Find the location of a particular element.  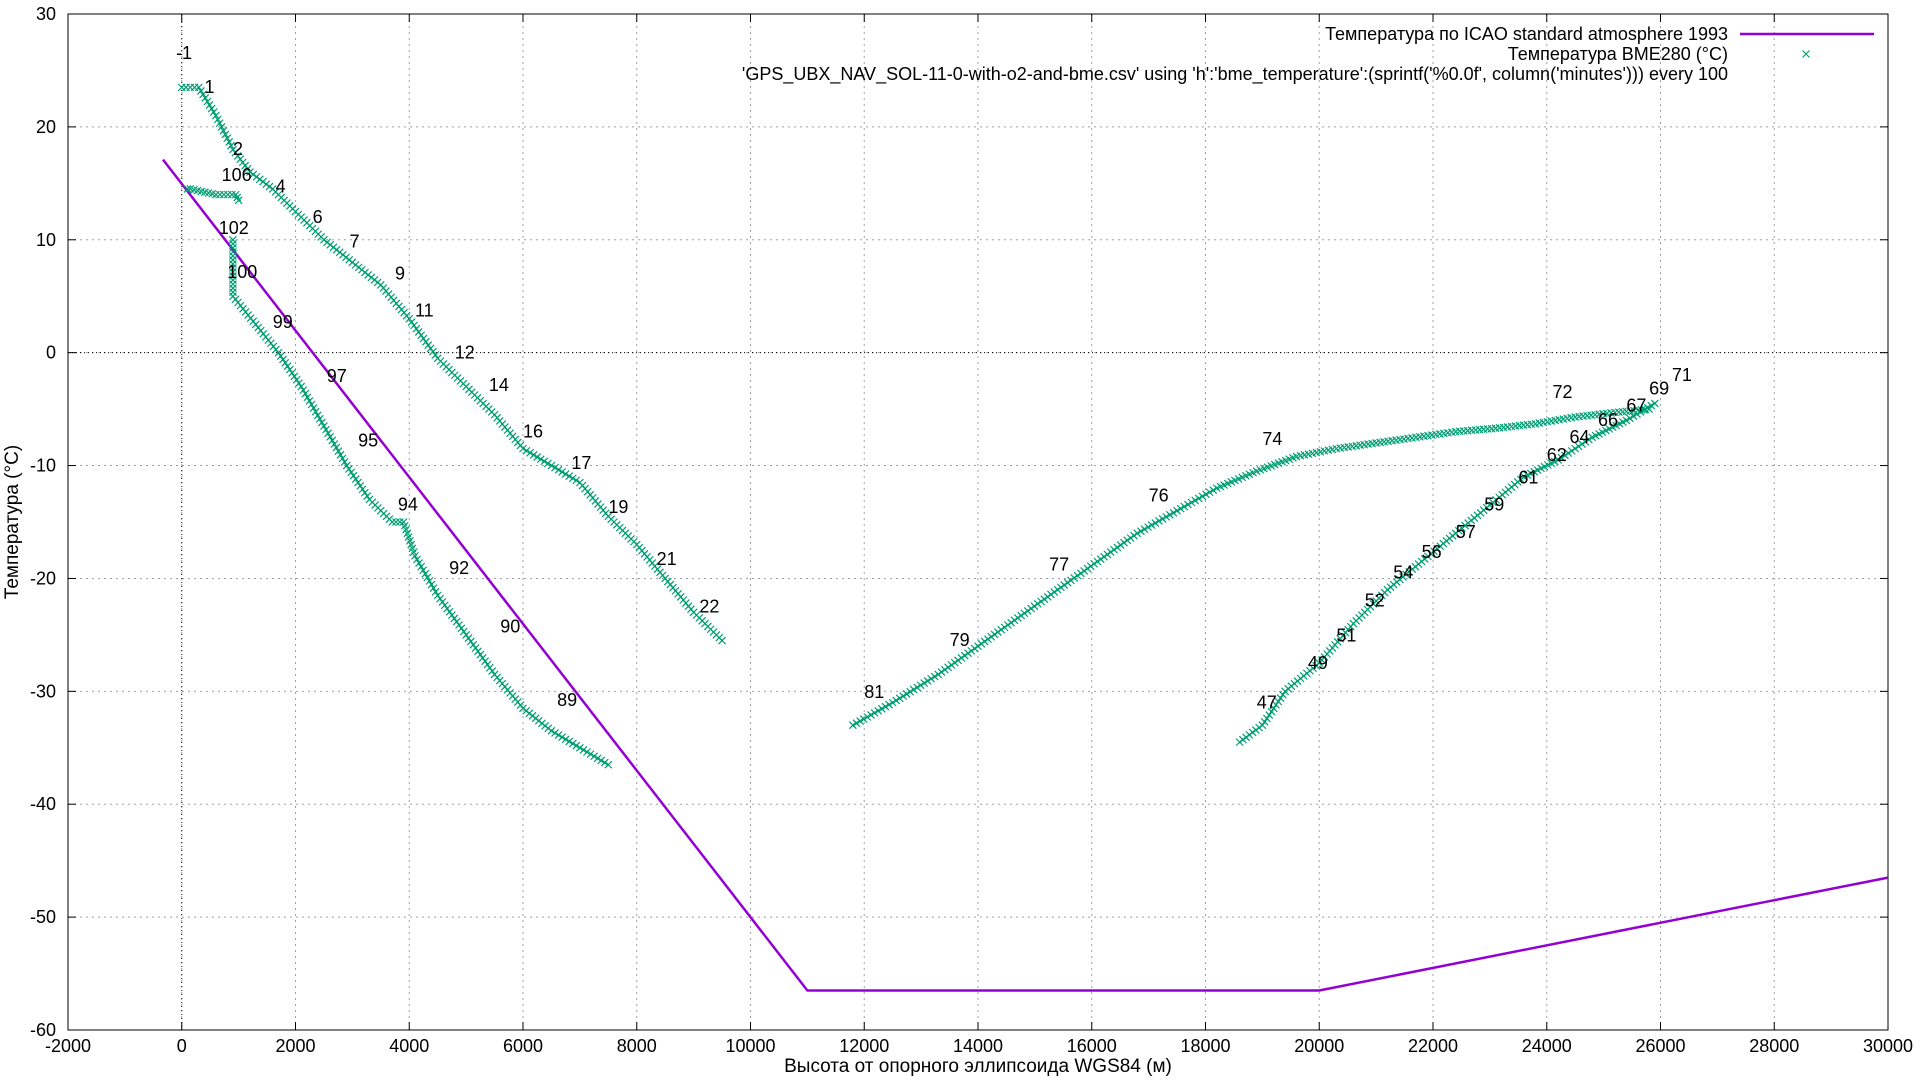

point-label: 14 is located at coordinates (499, 385).